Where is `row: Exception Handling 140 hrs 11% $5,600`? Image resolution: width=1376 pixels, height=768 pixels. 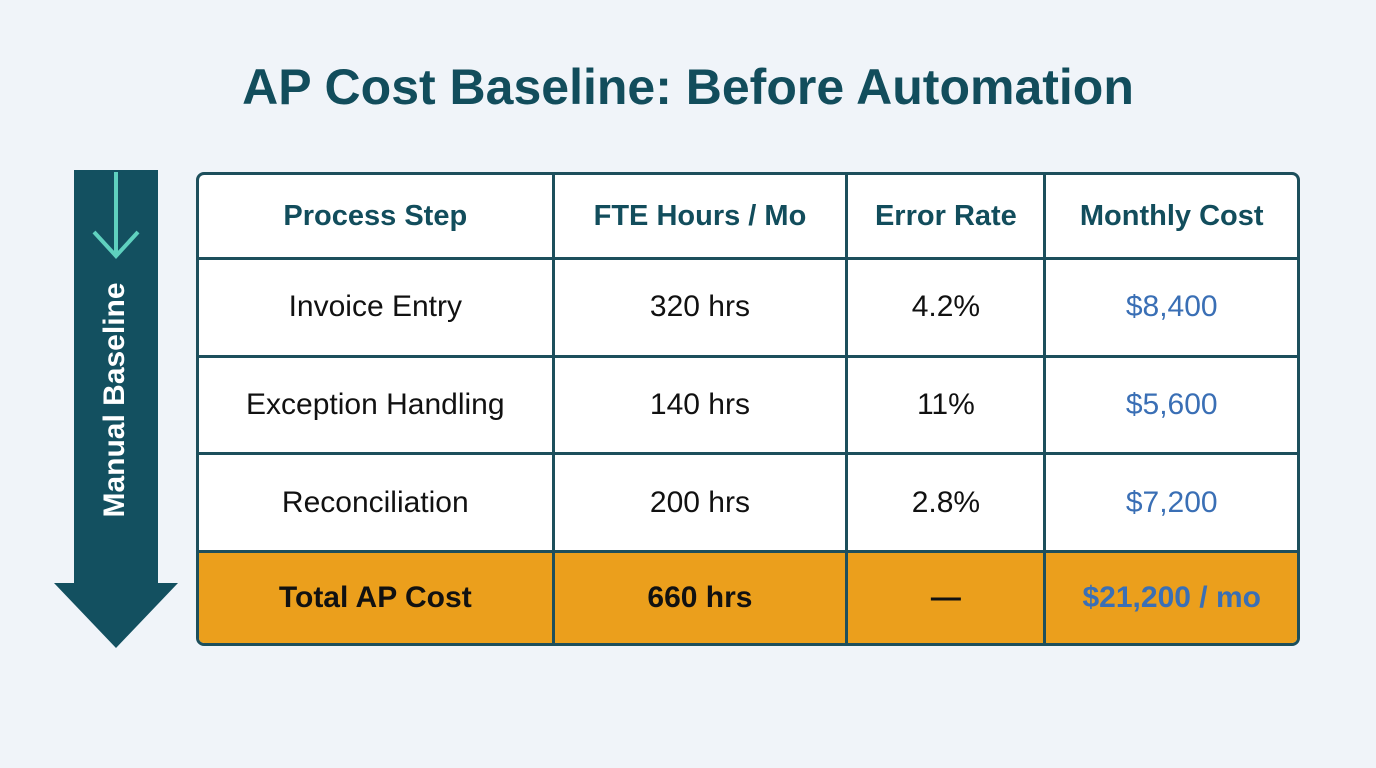
row: Exception Handling 140 hrs 11% $5,600 is located at coordinates (748, 406).